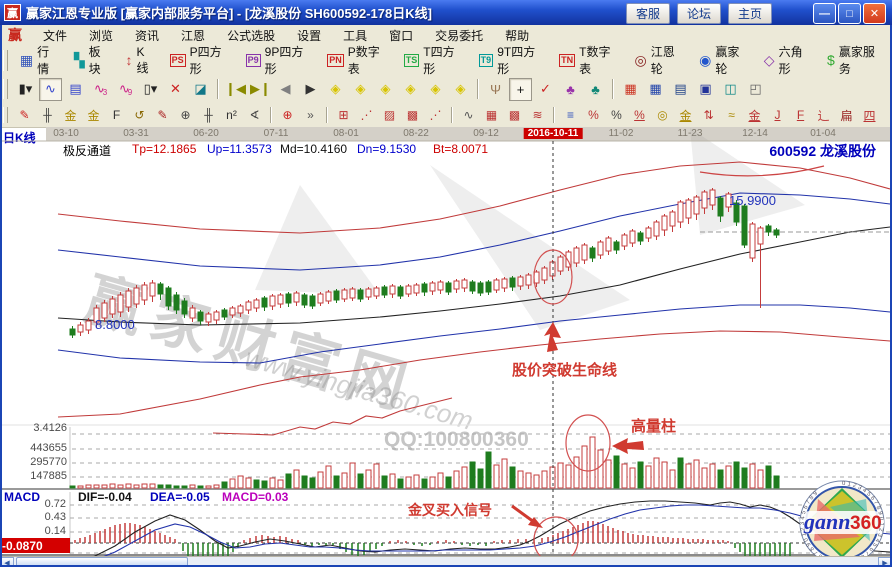 The width and height of the screenshot is (892, 567). Describe the element at coordinates (287, 115) in the screenshot. I see `target-button: ⊕` at that location.